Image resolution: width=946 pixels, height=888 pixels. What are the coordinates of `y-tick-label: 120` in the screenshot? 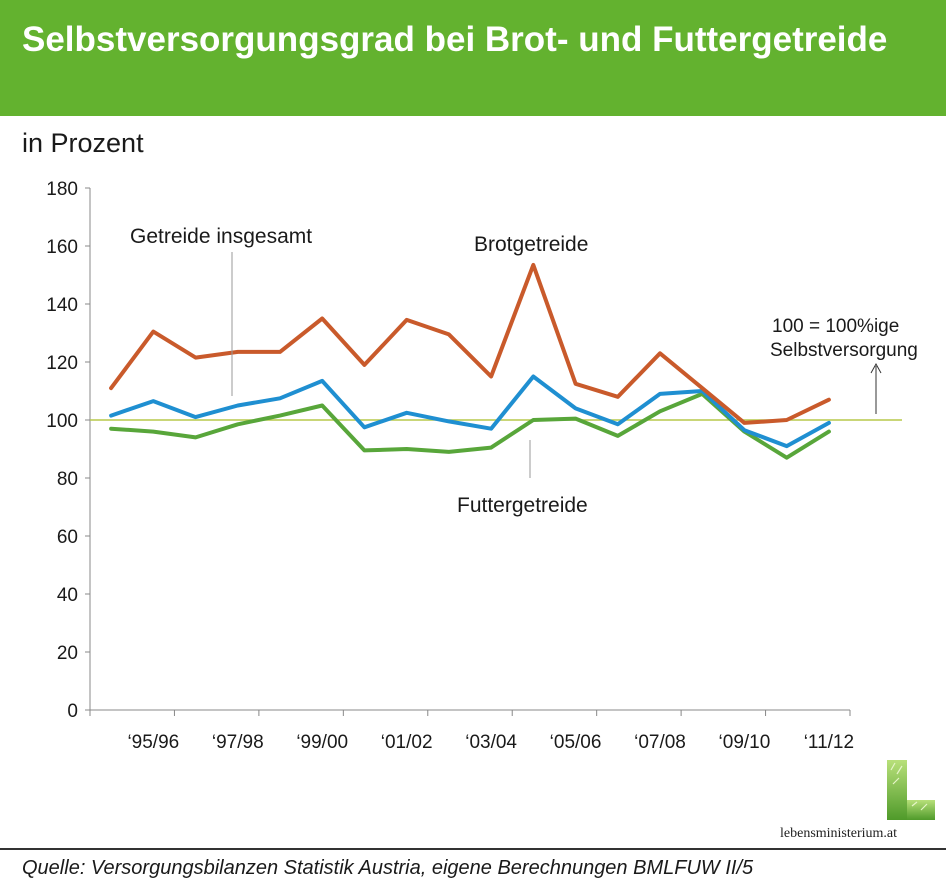 It's located at (62, 363).